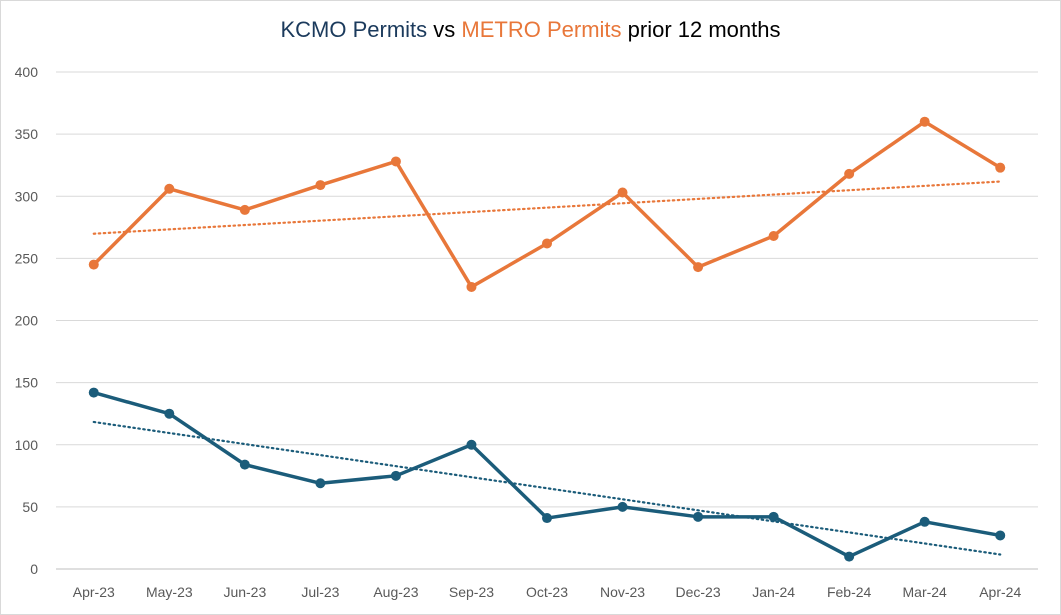  What do you see at coordinates (701, 29) in the screenshot?
I see `title-suffix: prior 12 months` at bounding box center [701, 29].